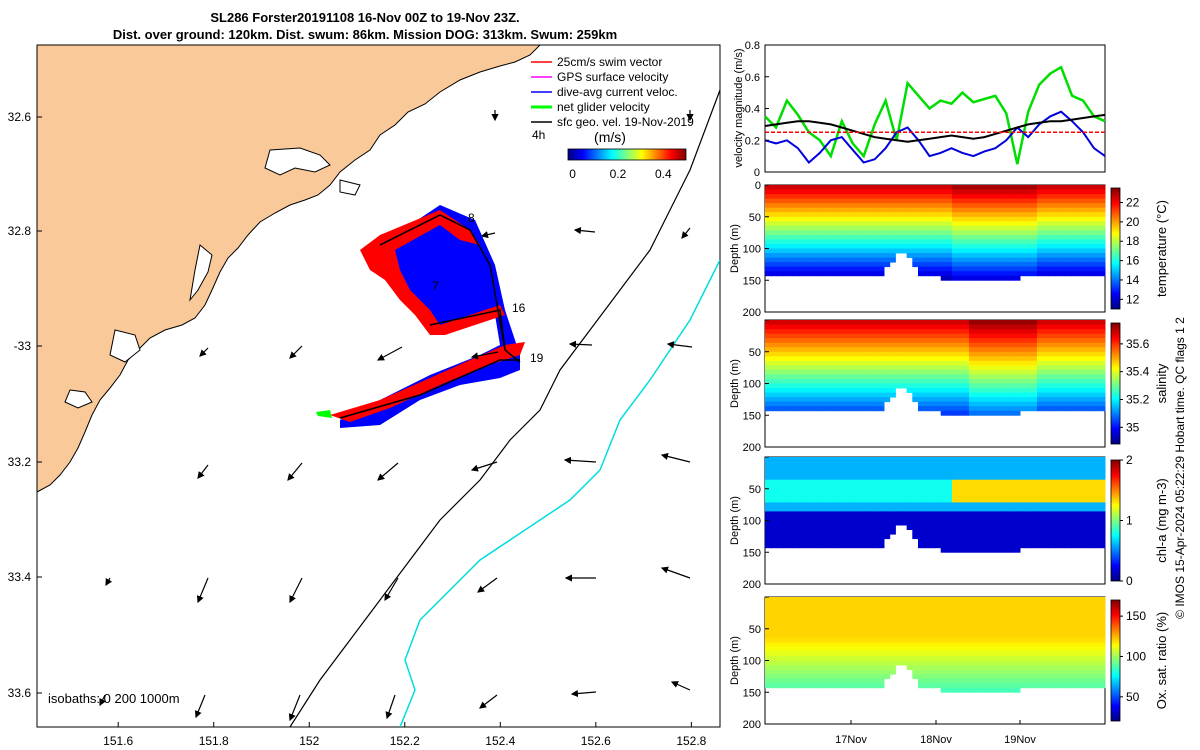 The width and height of the screenshot is (1200, 750). I want to click on waypoint-label: 19, so click(537, 358).